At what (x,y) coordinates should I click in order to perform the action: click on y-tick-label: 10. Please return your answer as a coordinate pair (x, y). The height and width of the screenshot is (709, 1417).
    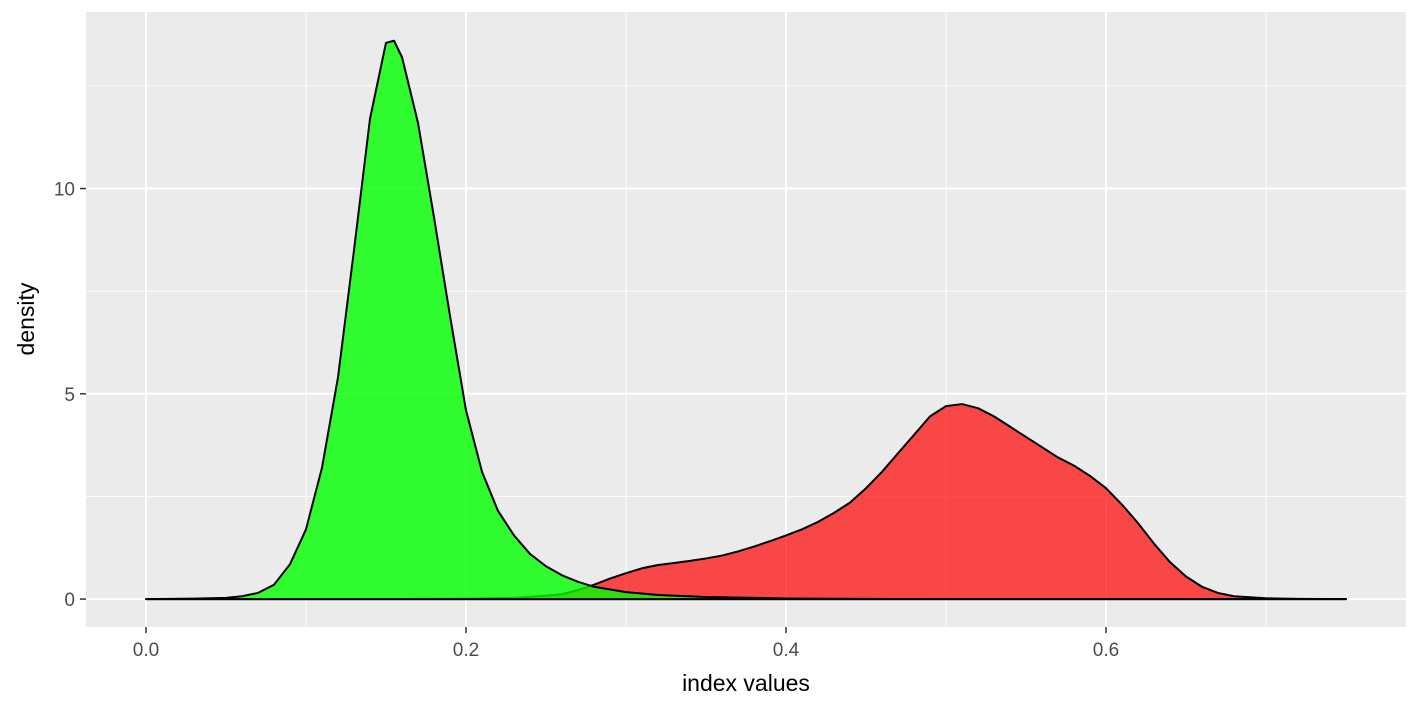
    Looking at the image, I should click on (64, 190).